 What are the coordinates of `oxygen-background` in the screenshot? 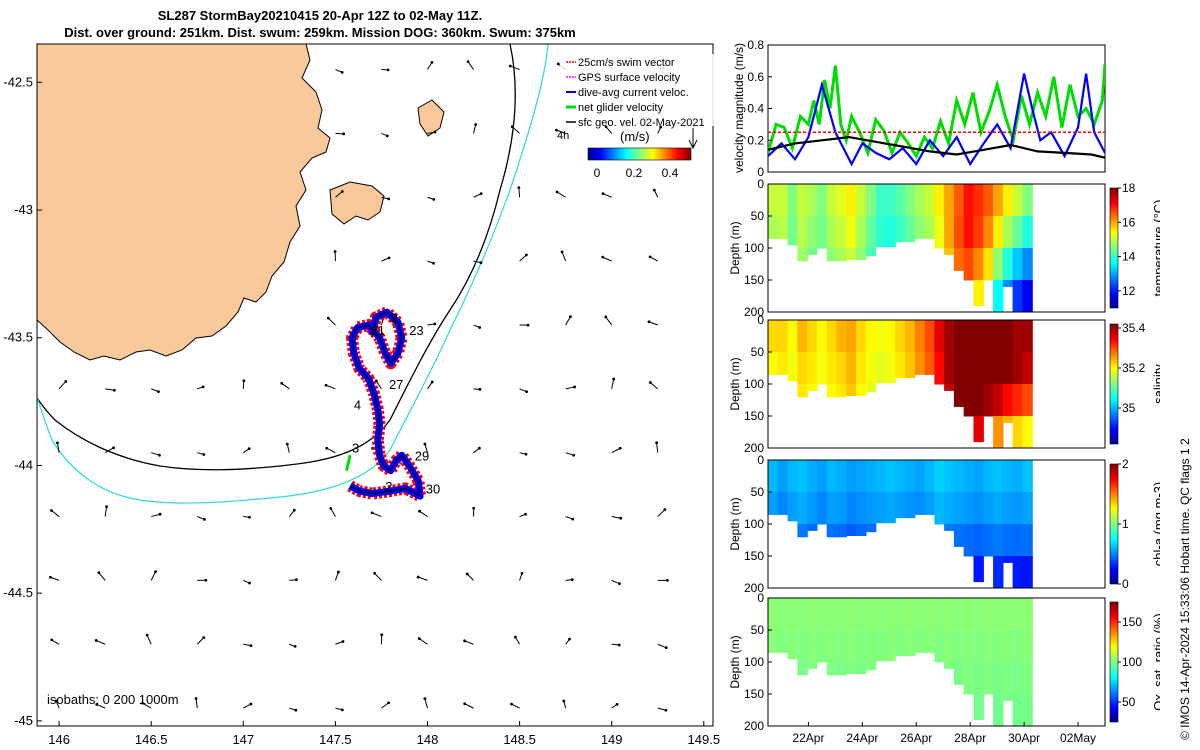 It's located at (936, 662).